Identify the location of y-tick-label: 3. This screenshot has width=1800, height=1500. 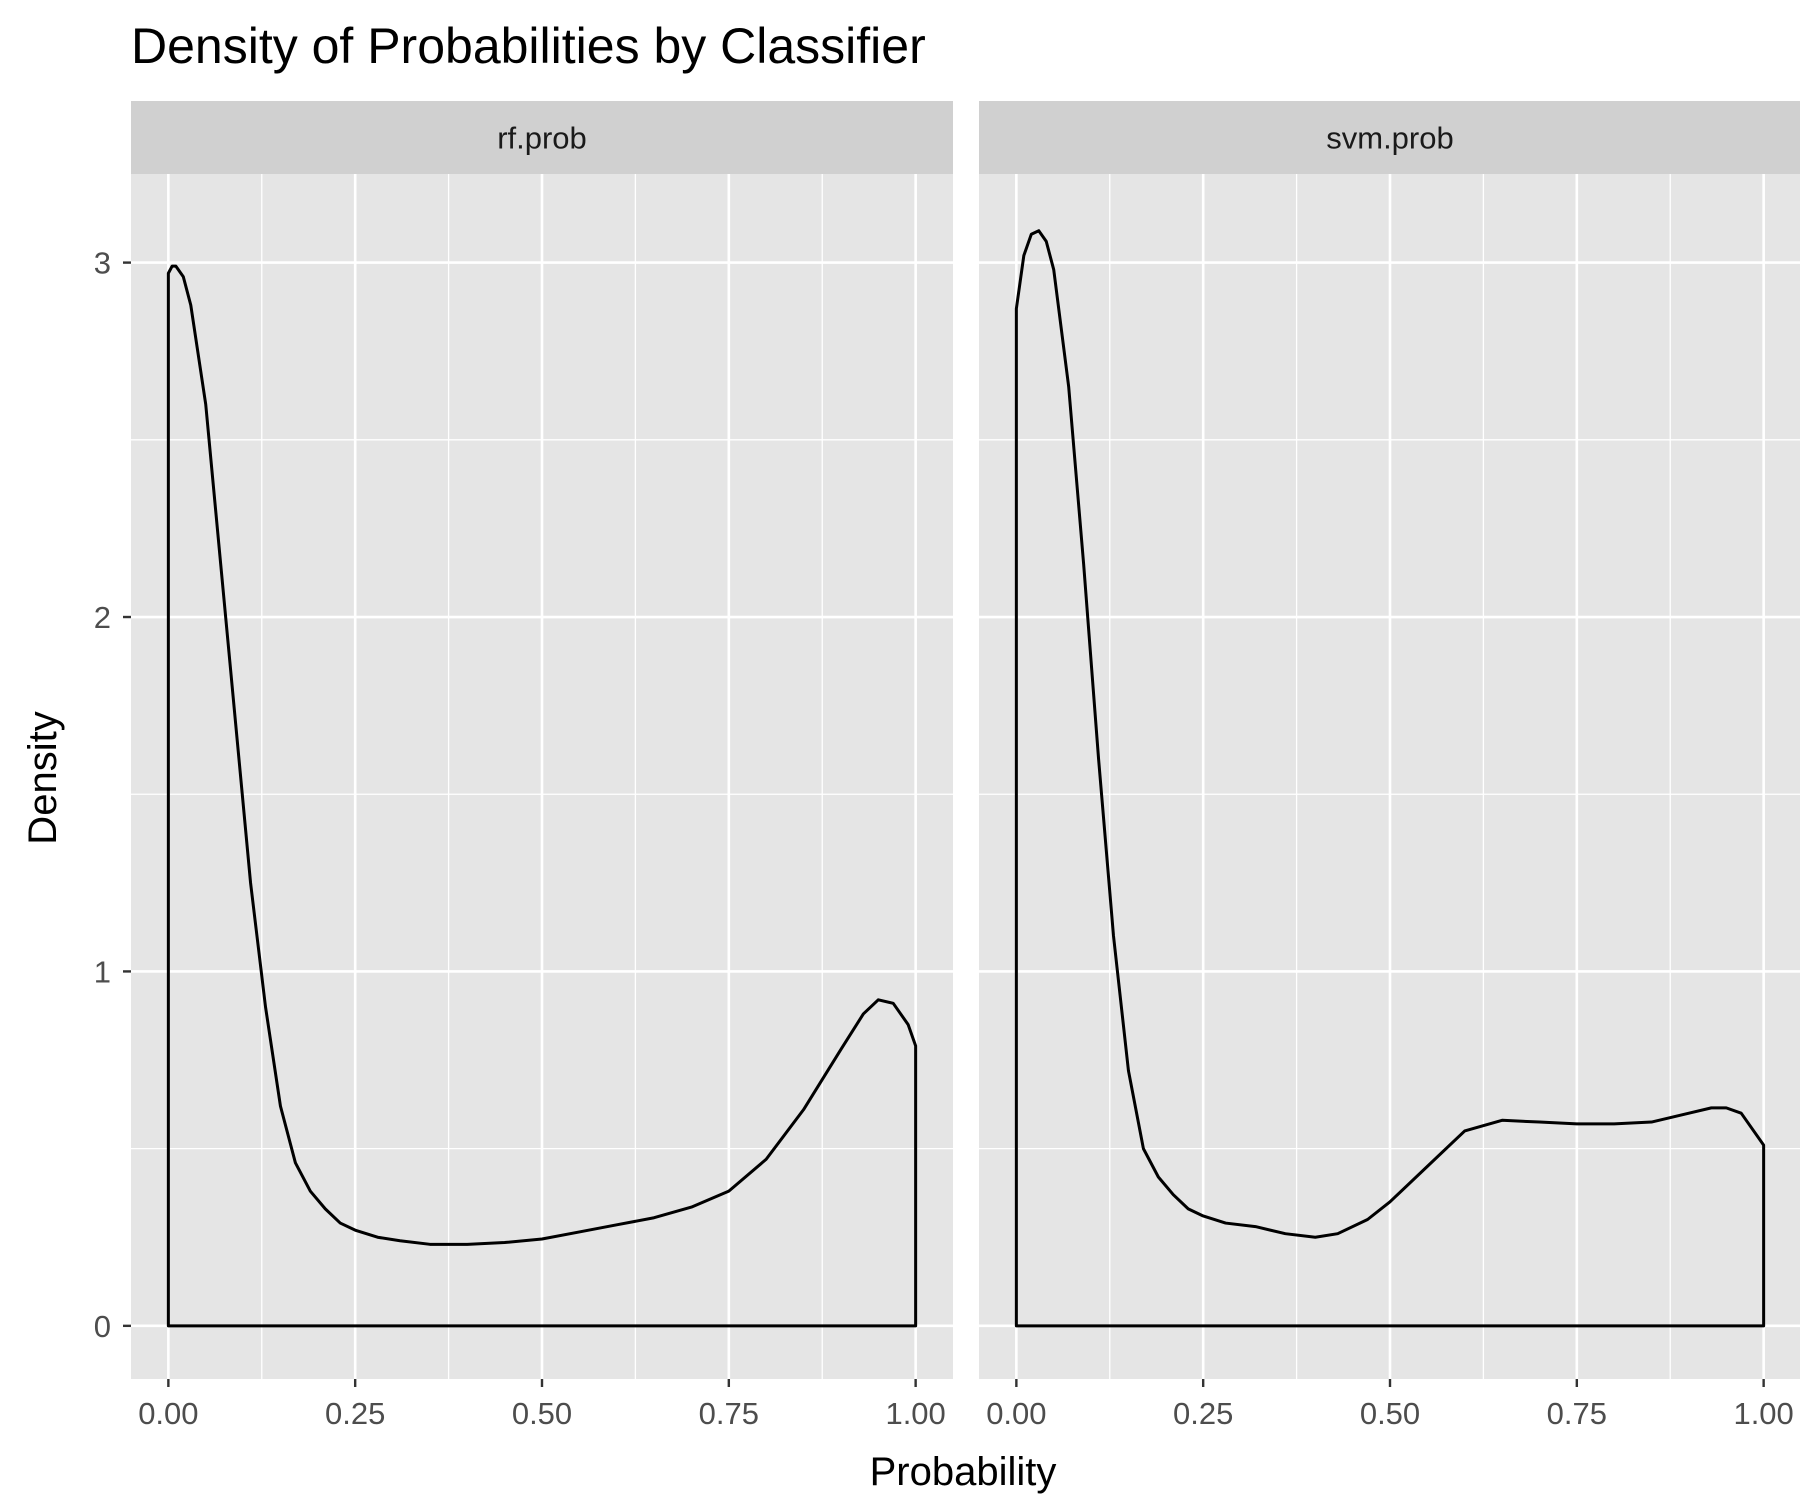
(102, 263).